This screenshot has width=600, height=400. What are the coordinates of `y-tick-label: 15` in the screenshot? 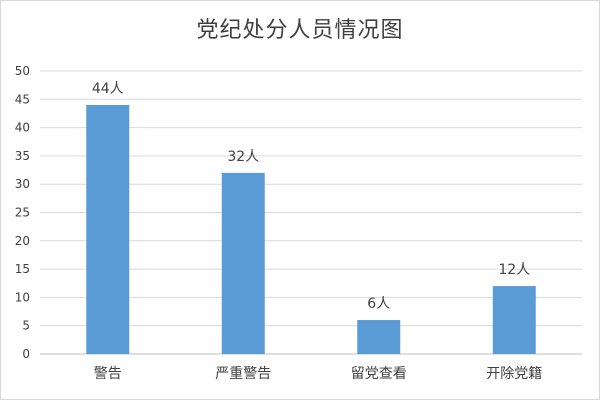 It's located at (22, 269).